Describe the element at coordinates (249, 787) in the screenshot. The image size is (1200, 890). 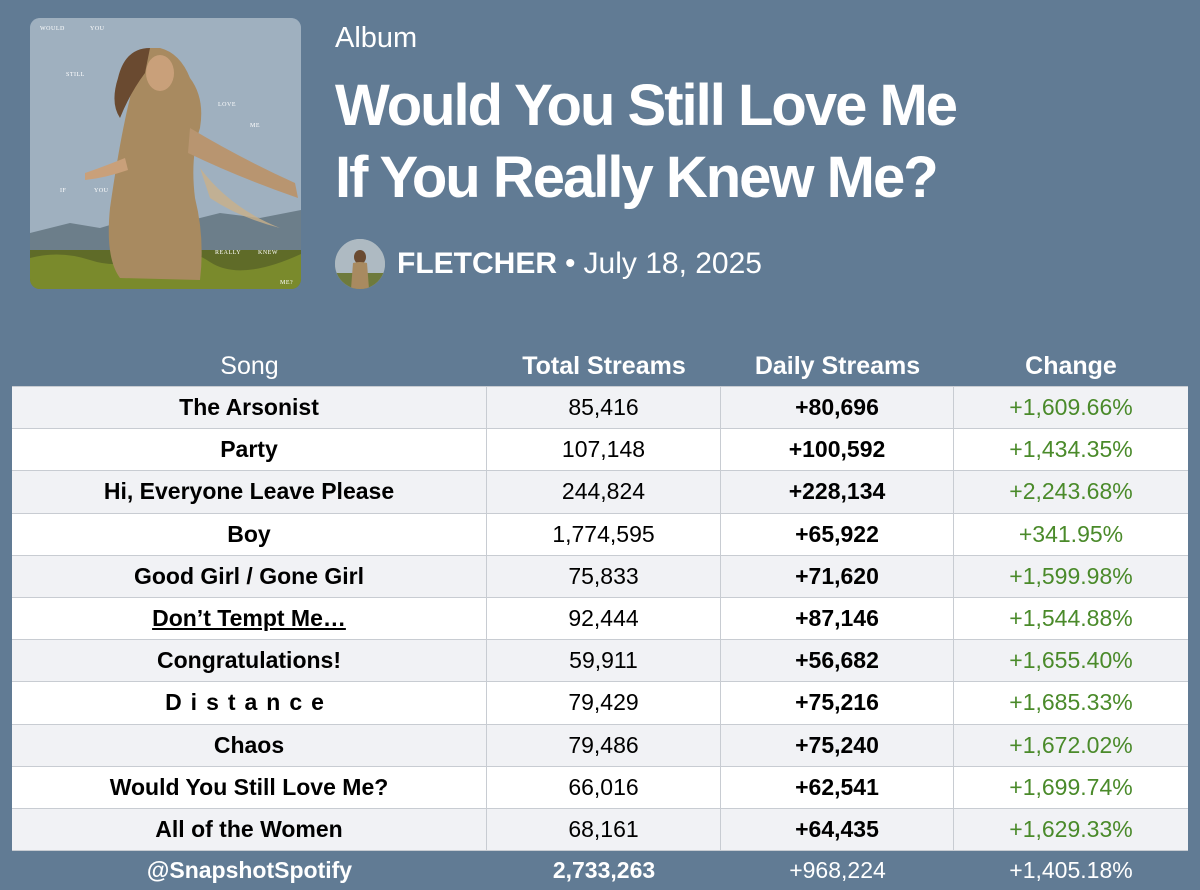
I see `song-title: Would You Still Love Me?` at that location.